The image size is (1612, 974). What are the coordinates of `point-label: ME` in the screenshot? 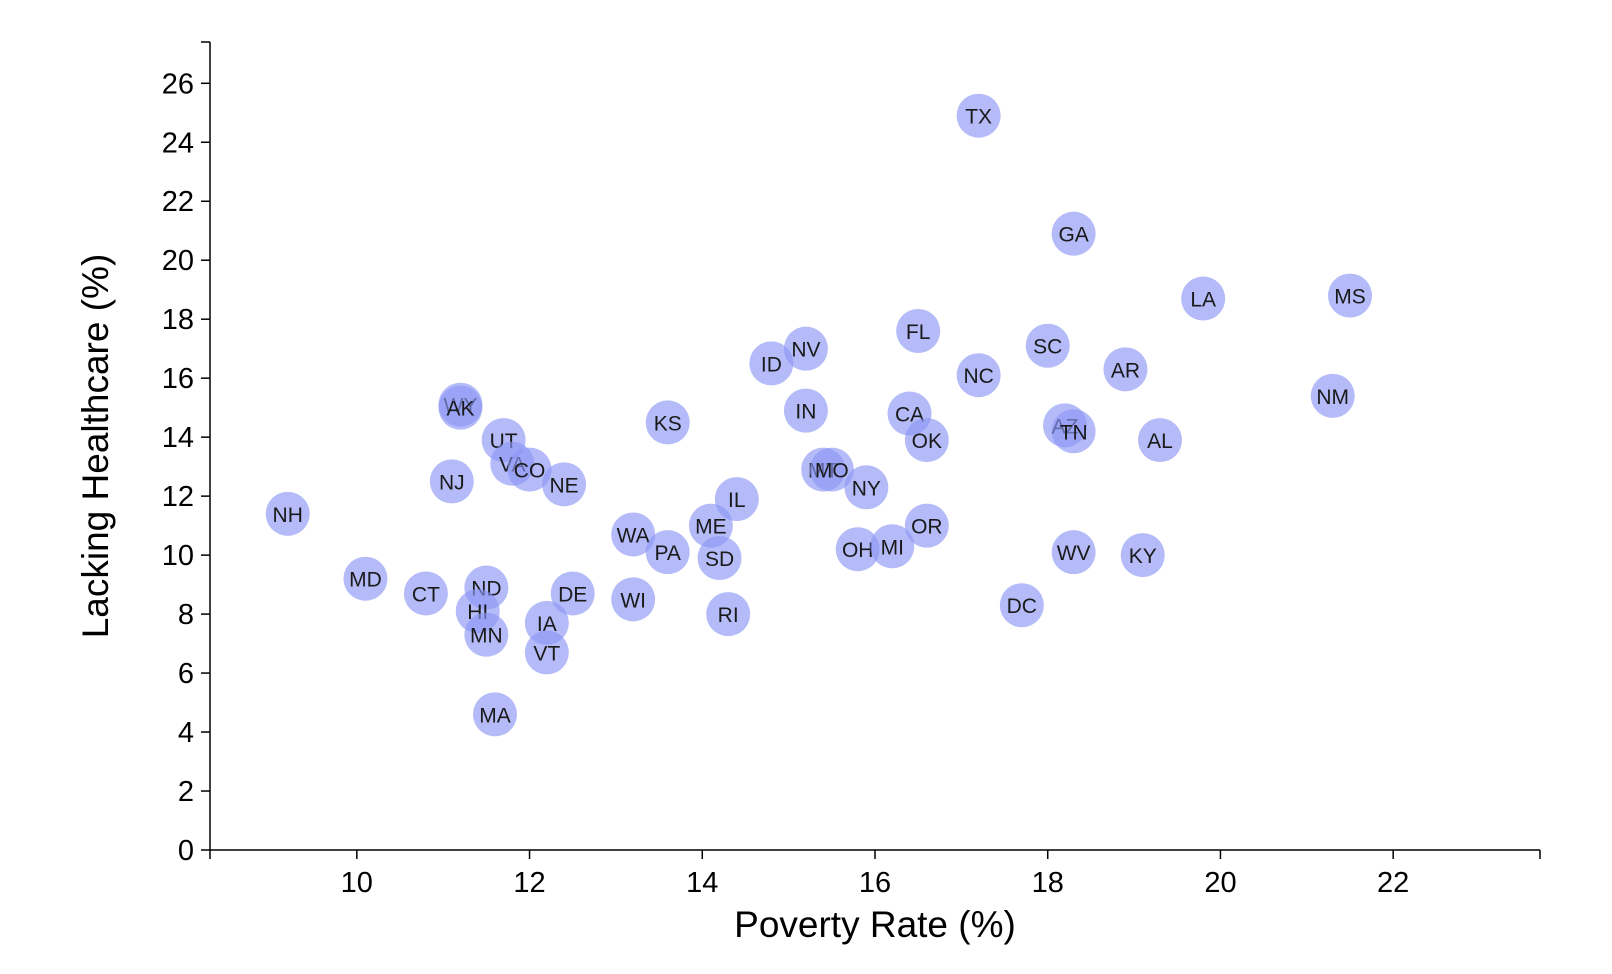 It's located at (711, 527).